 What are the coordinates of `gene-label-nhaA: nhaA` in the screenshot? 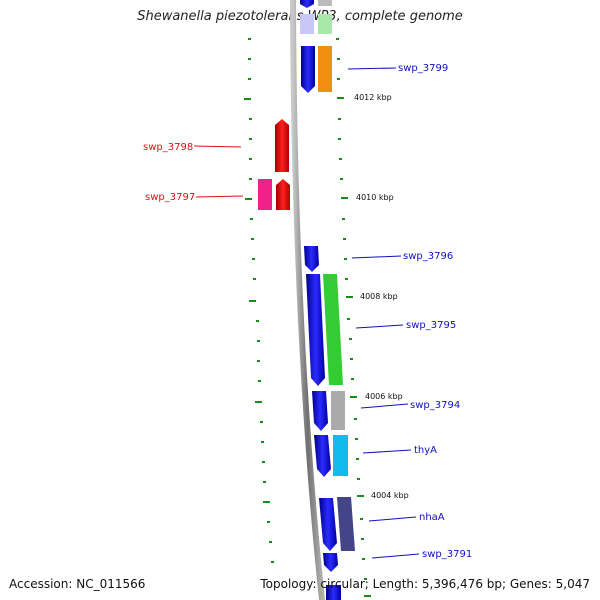 It's located at (432, 517).